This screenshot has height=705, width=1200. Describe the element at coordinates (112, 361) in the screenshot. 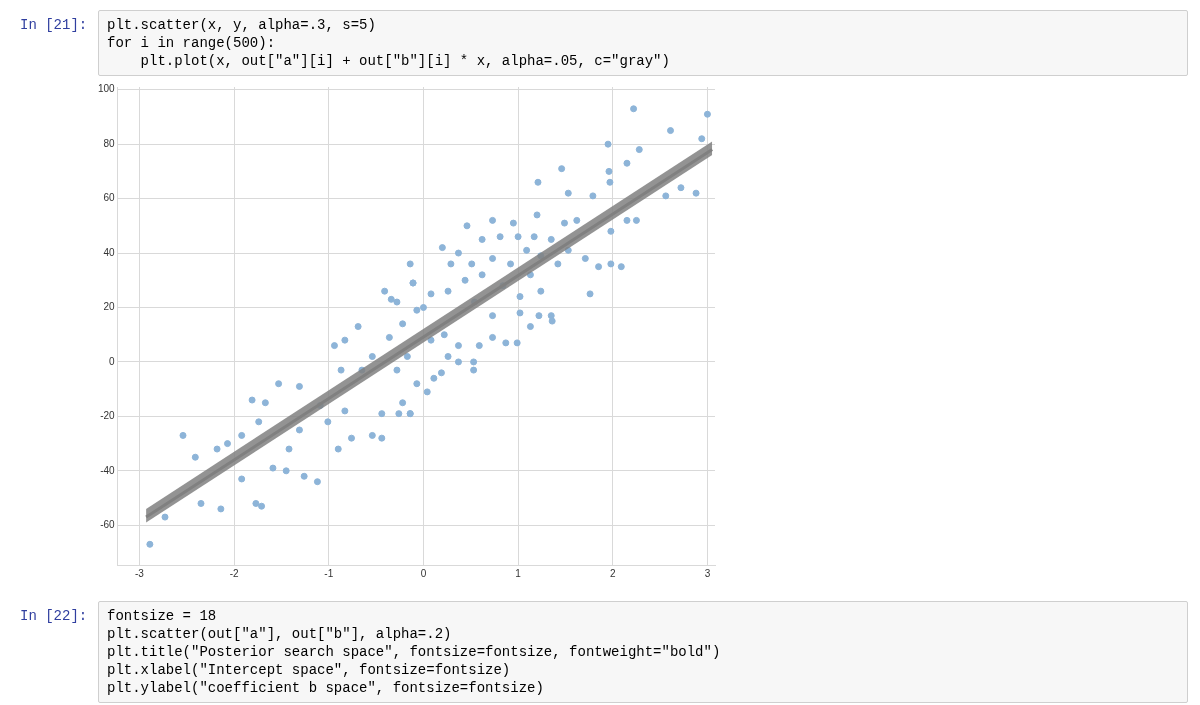

I see `y-tick-label: 0` at that location.